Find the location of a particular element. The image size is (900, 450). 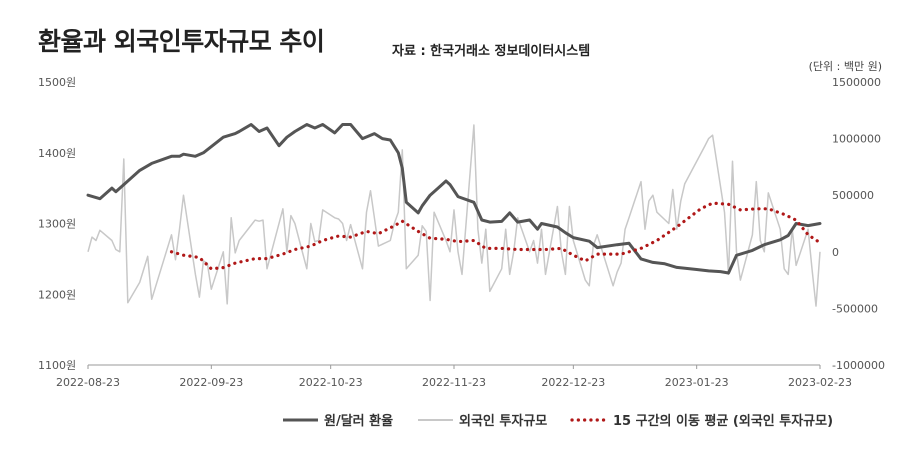

x-tick-label: 2023-02-23 is located at coordinates (820, 382).